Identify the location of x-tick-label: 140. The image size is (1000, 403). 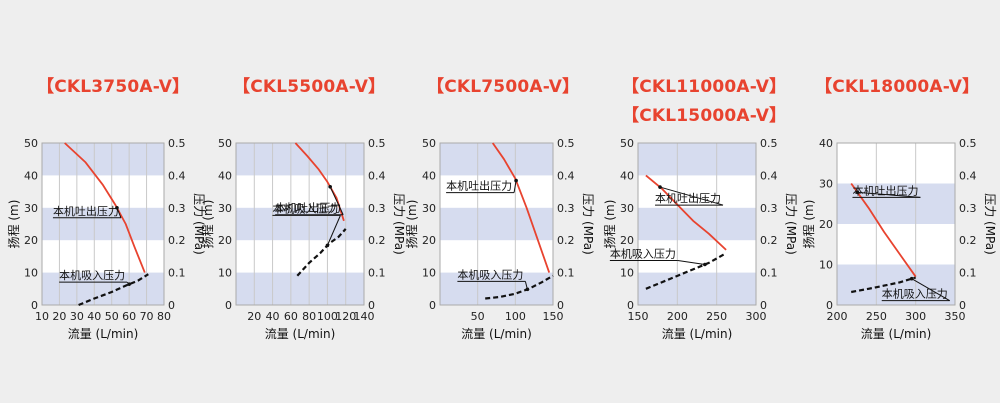
(364, 316).